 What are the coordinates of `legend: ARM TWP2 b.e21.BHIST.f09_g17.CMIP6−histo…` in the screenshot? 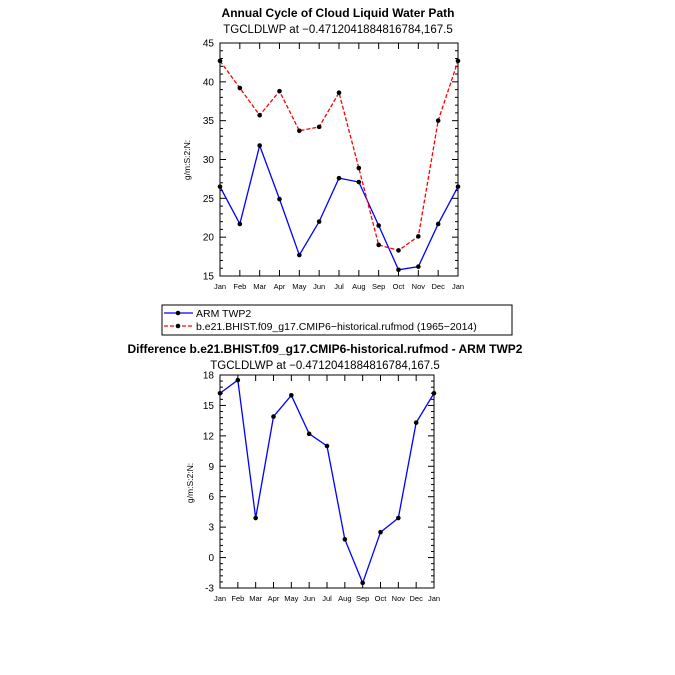 It's located at (337, 320).